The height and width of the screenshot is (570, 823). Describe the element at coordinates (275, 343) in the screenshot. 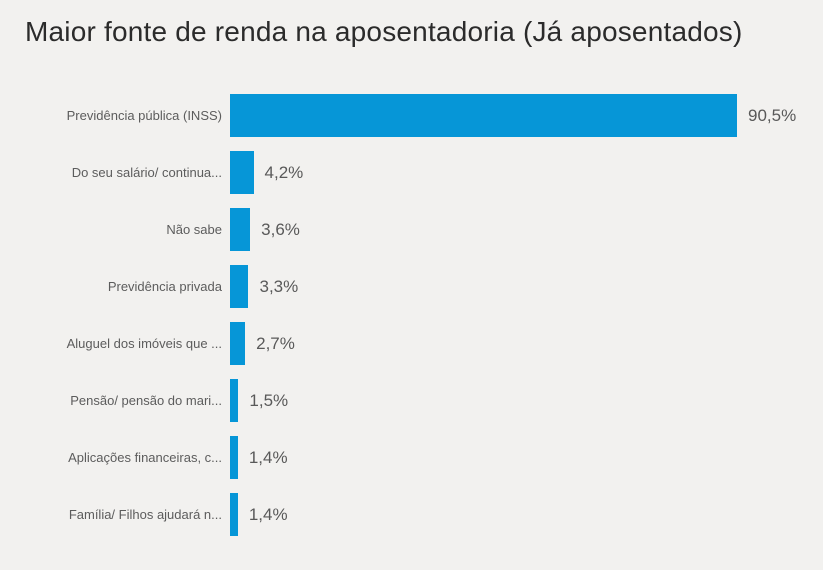

I see `value-label: 2,7%` at that location.